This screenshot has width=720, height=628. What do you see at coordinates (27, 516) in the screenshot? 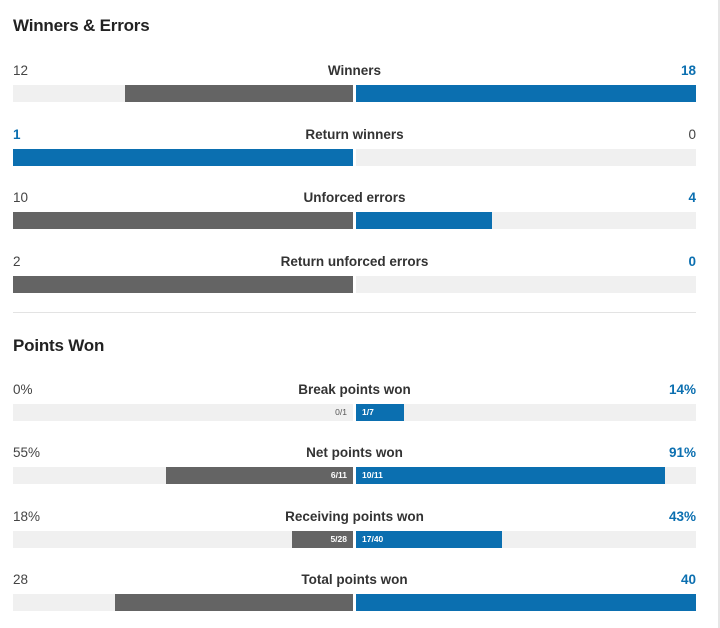
I see `left-value: 18%` at bounding box center [27, 516].